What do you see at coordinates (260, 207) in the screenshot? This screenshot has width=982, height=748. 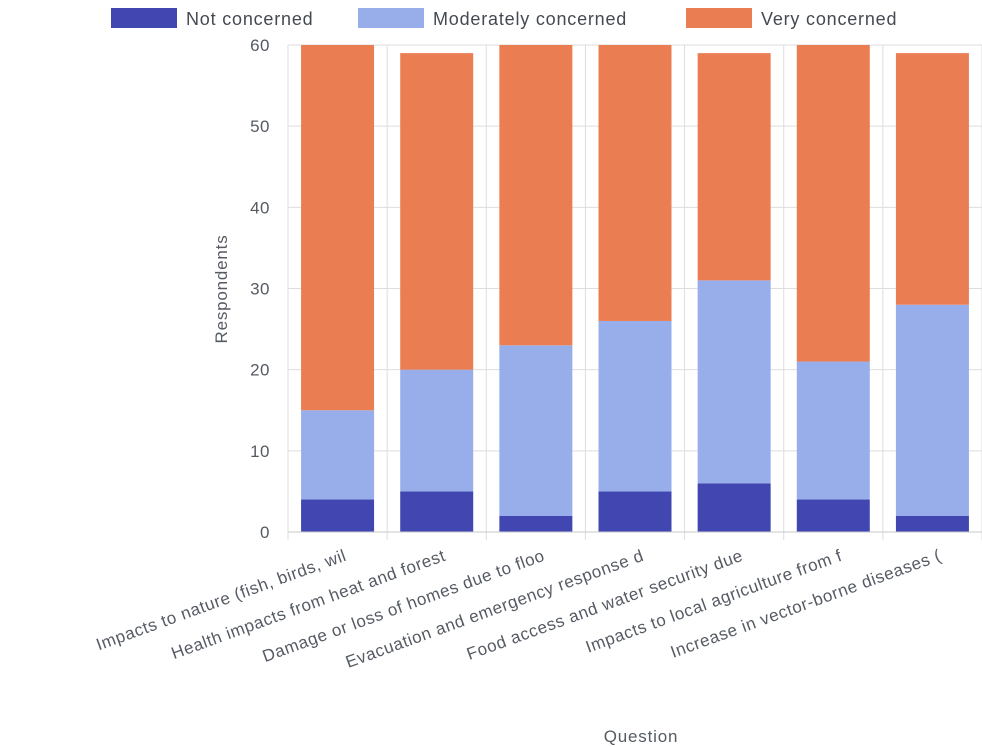 I see `y-tick-label: 40` at bounding box center [260, 207].